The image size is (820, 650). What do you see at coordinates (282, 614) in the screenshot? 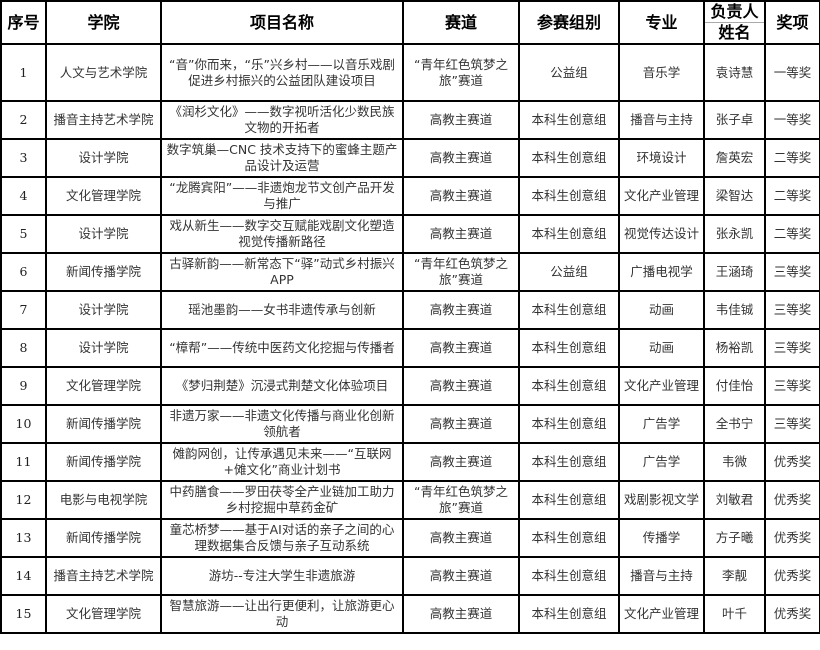
I see `cell-project: 智慧旅游——让出行更便利，让旅游更心动` at bounding box center [282, 614].